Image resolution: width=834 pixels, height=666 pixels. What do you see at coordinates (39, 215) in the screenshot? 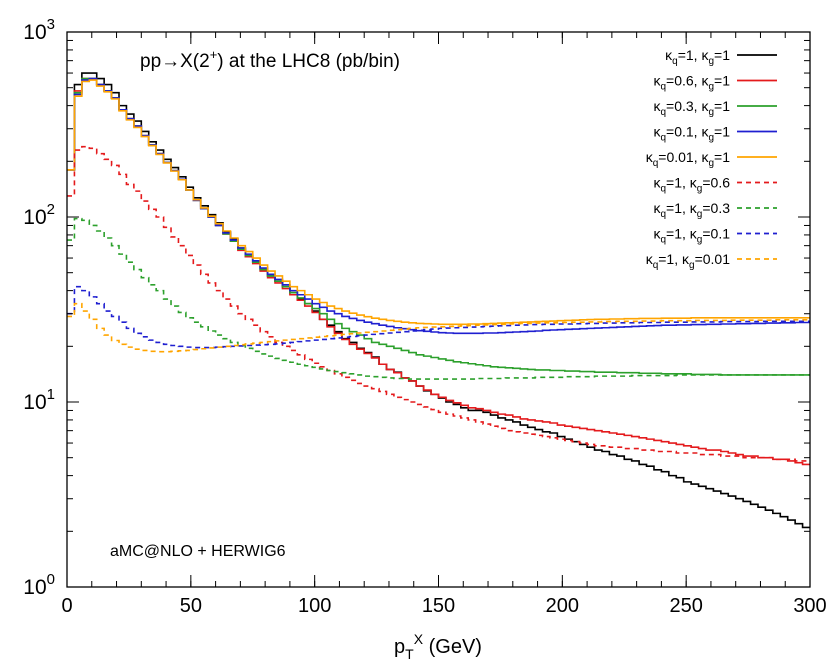
I see `y-tick-label: 10²` at bounding box center [39, 215].